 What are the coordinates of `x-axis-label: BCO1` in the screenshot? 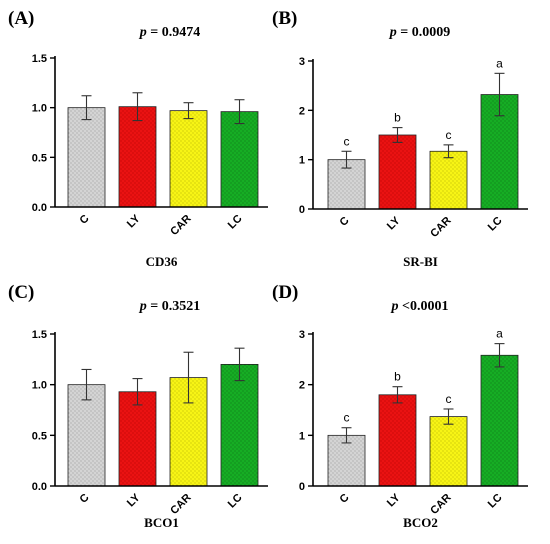 It's located at (161, 522).